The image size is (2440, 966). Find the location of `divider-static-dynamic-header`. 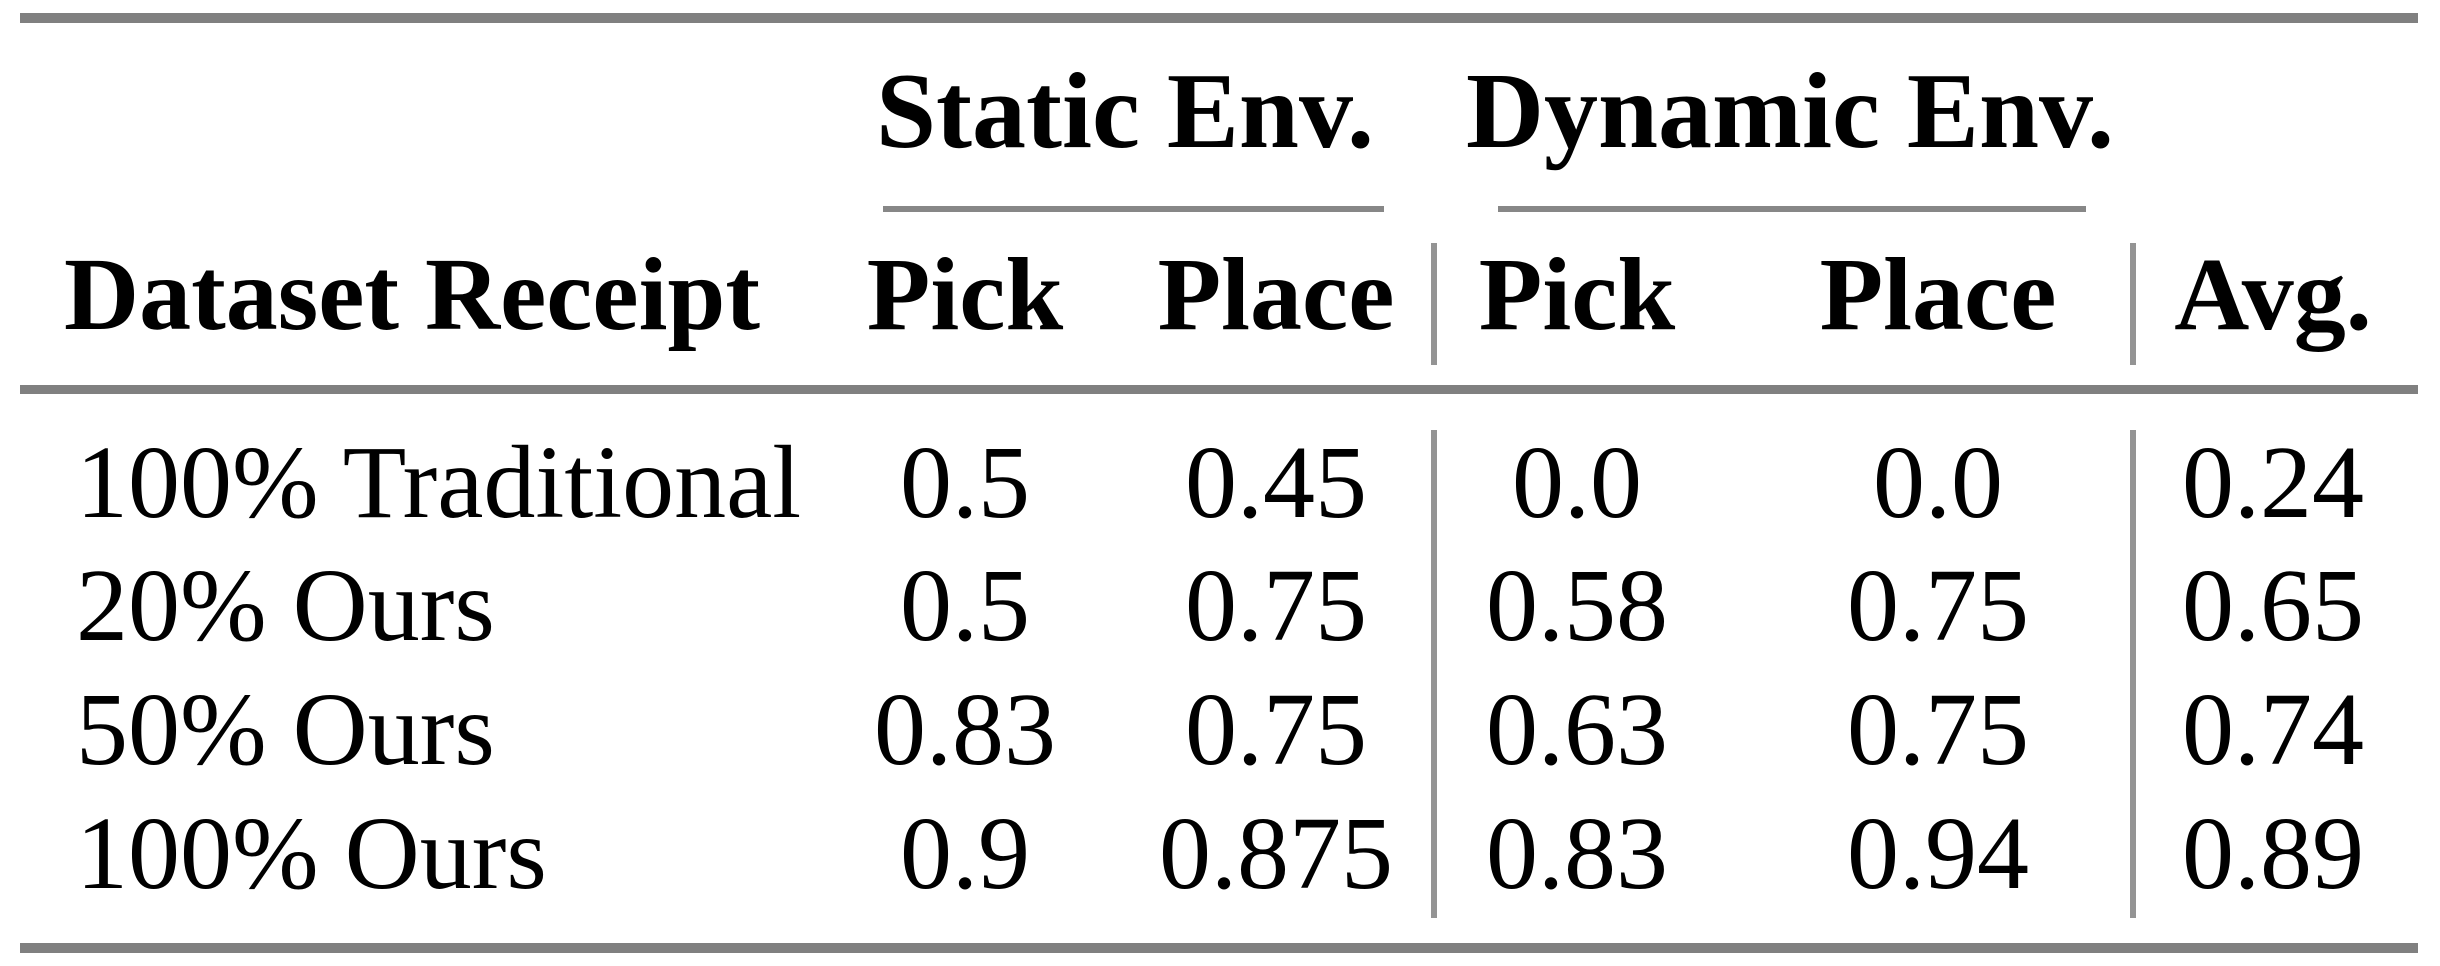

divider-static-dynamic-header is located at coordinates (1434, 304).